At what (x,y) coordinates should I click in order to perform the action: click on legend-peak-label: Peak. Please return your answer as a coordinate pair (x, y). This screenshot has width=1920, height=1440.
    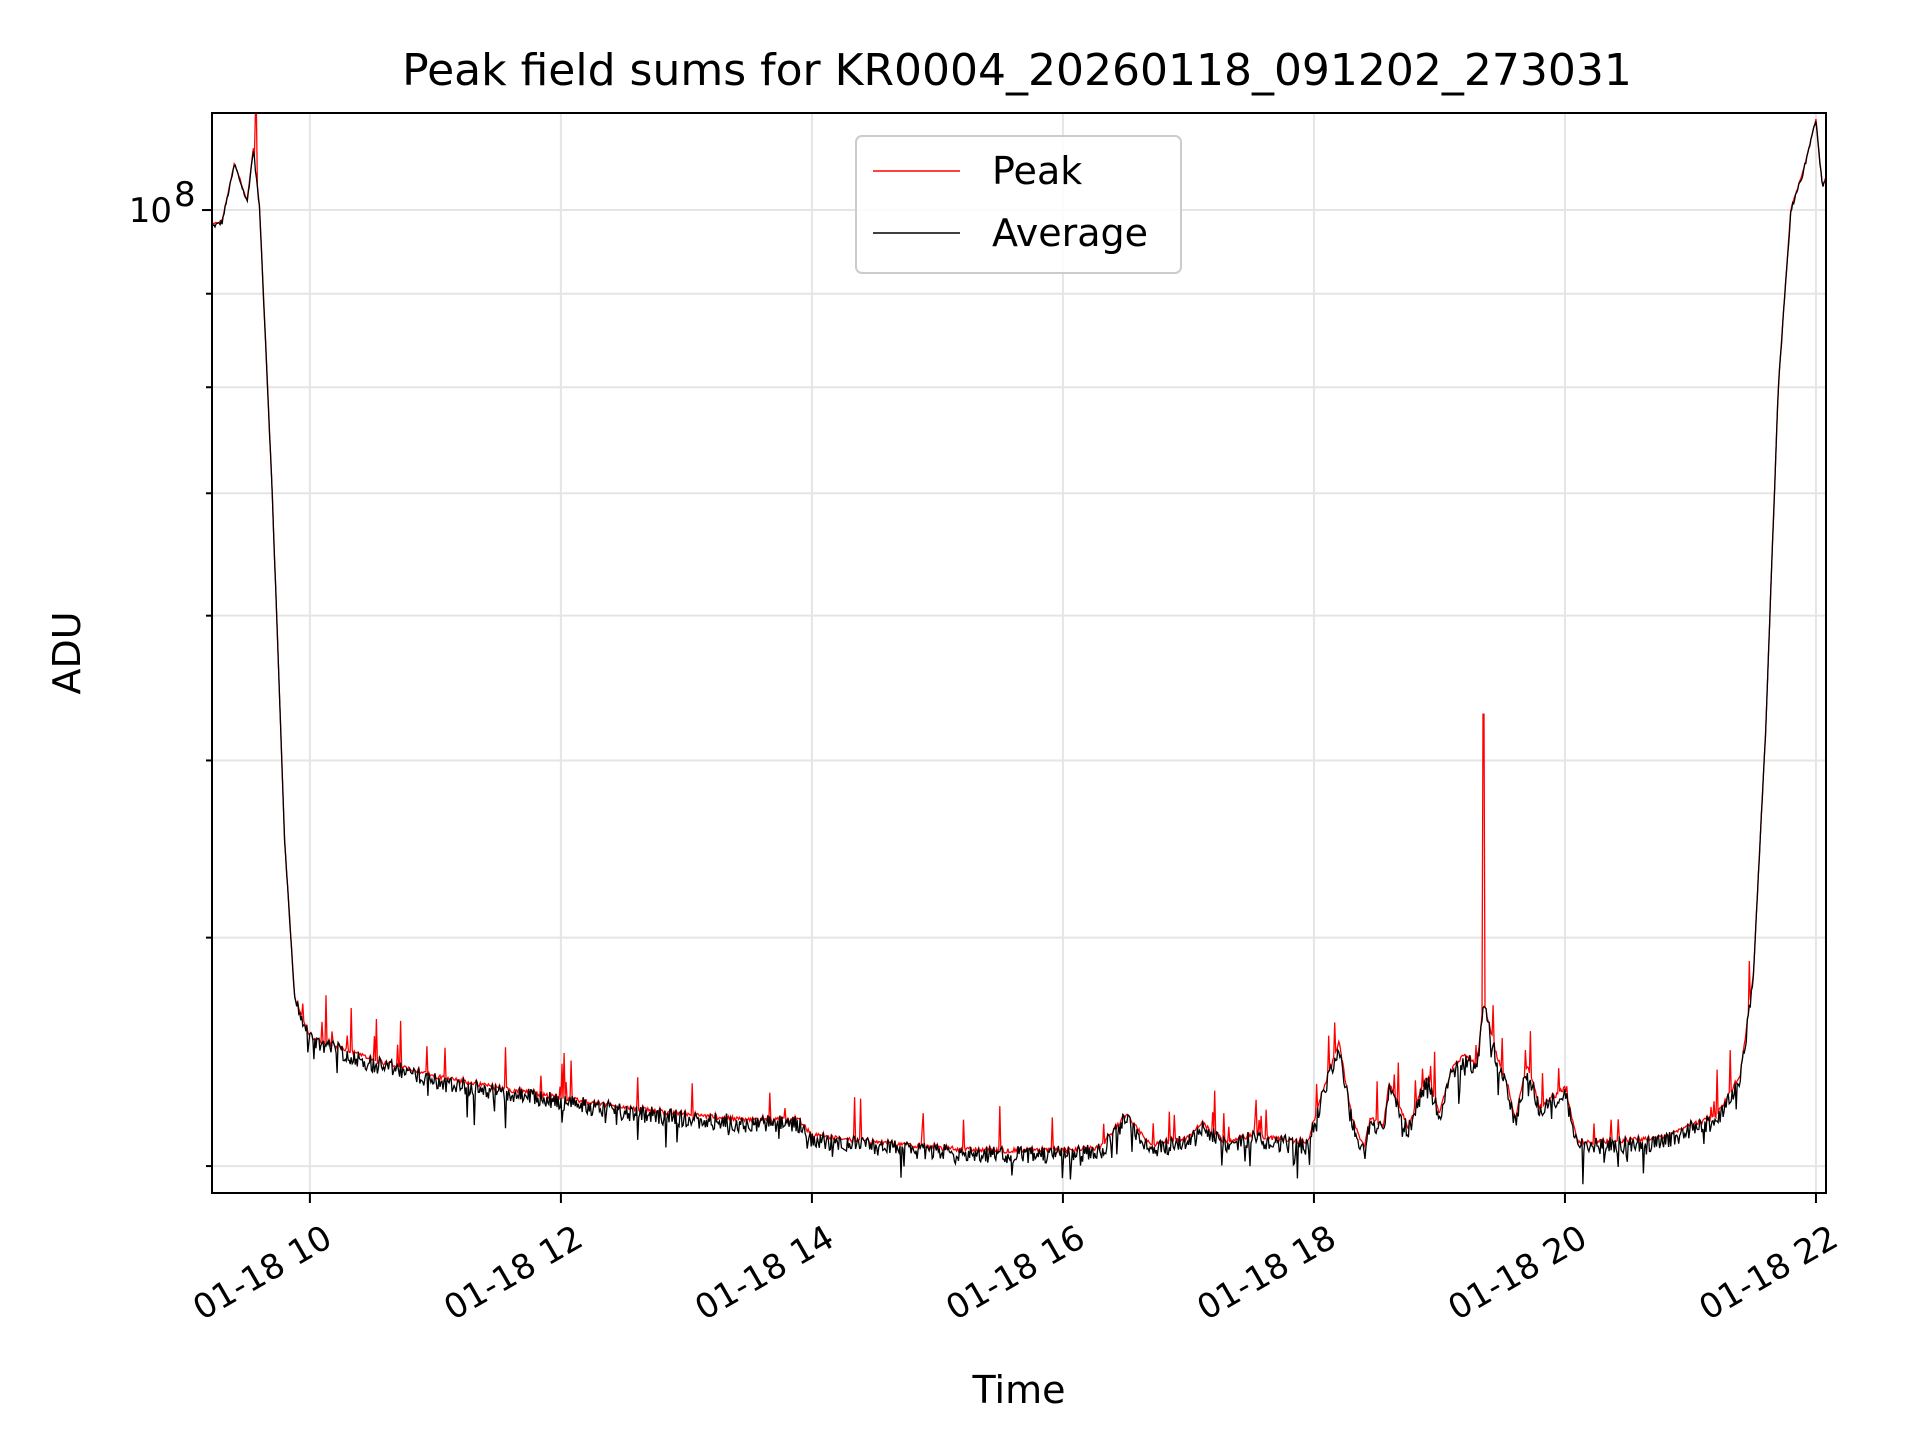
    Looking at the image, I should click on (1037, 171).